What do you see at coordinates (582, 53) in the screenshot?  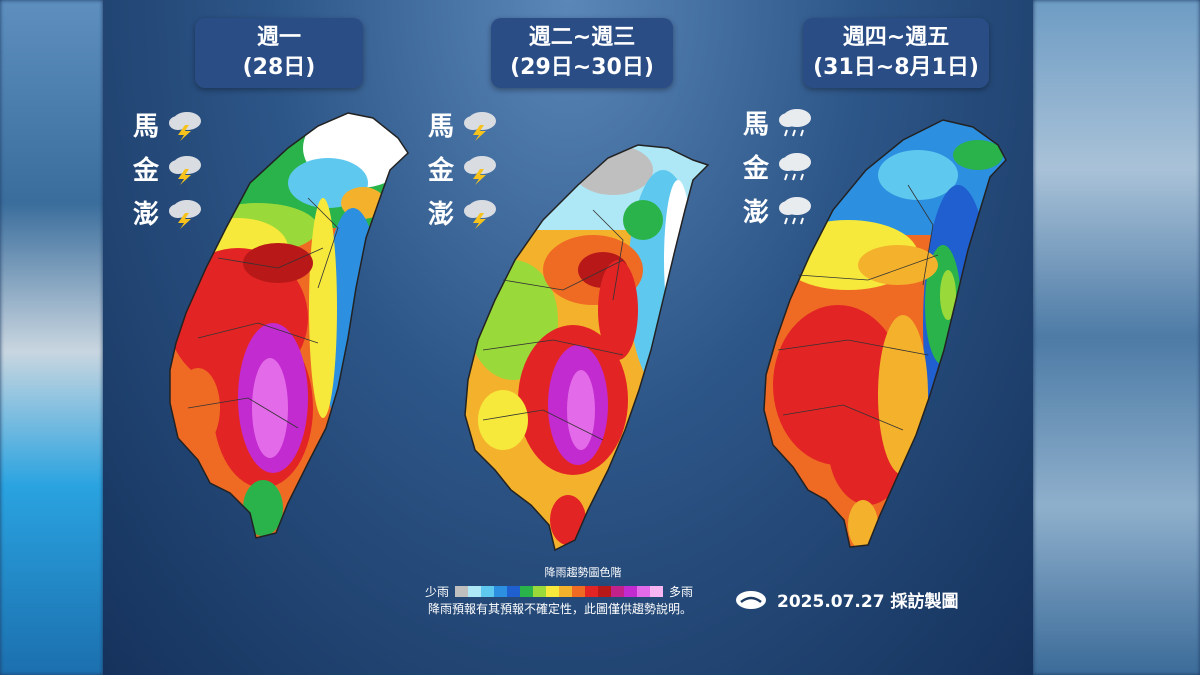 I see `title-tue-wed: 週二~週三 (29日~30日)` at bounding box center [582, 53].